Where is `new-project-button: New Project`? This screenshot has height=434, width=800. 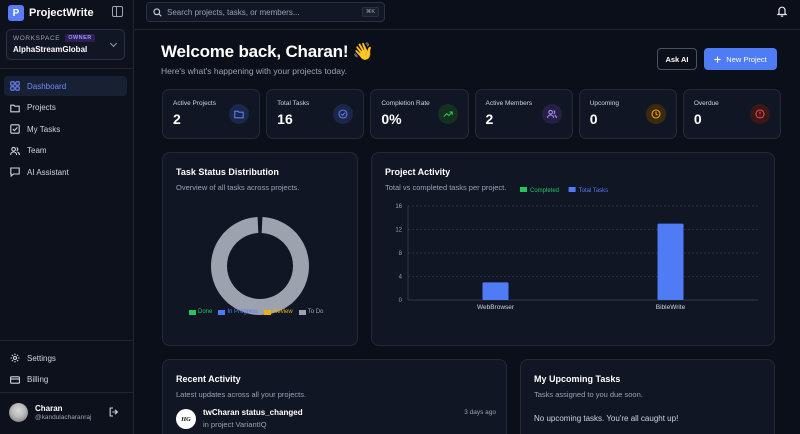 new-project-button: New Project is located at coordinates (740, 59).